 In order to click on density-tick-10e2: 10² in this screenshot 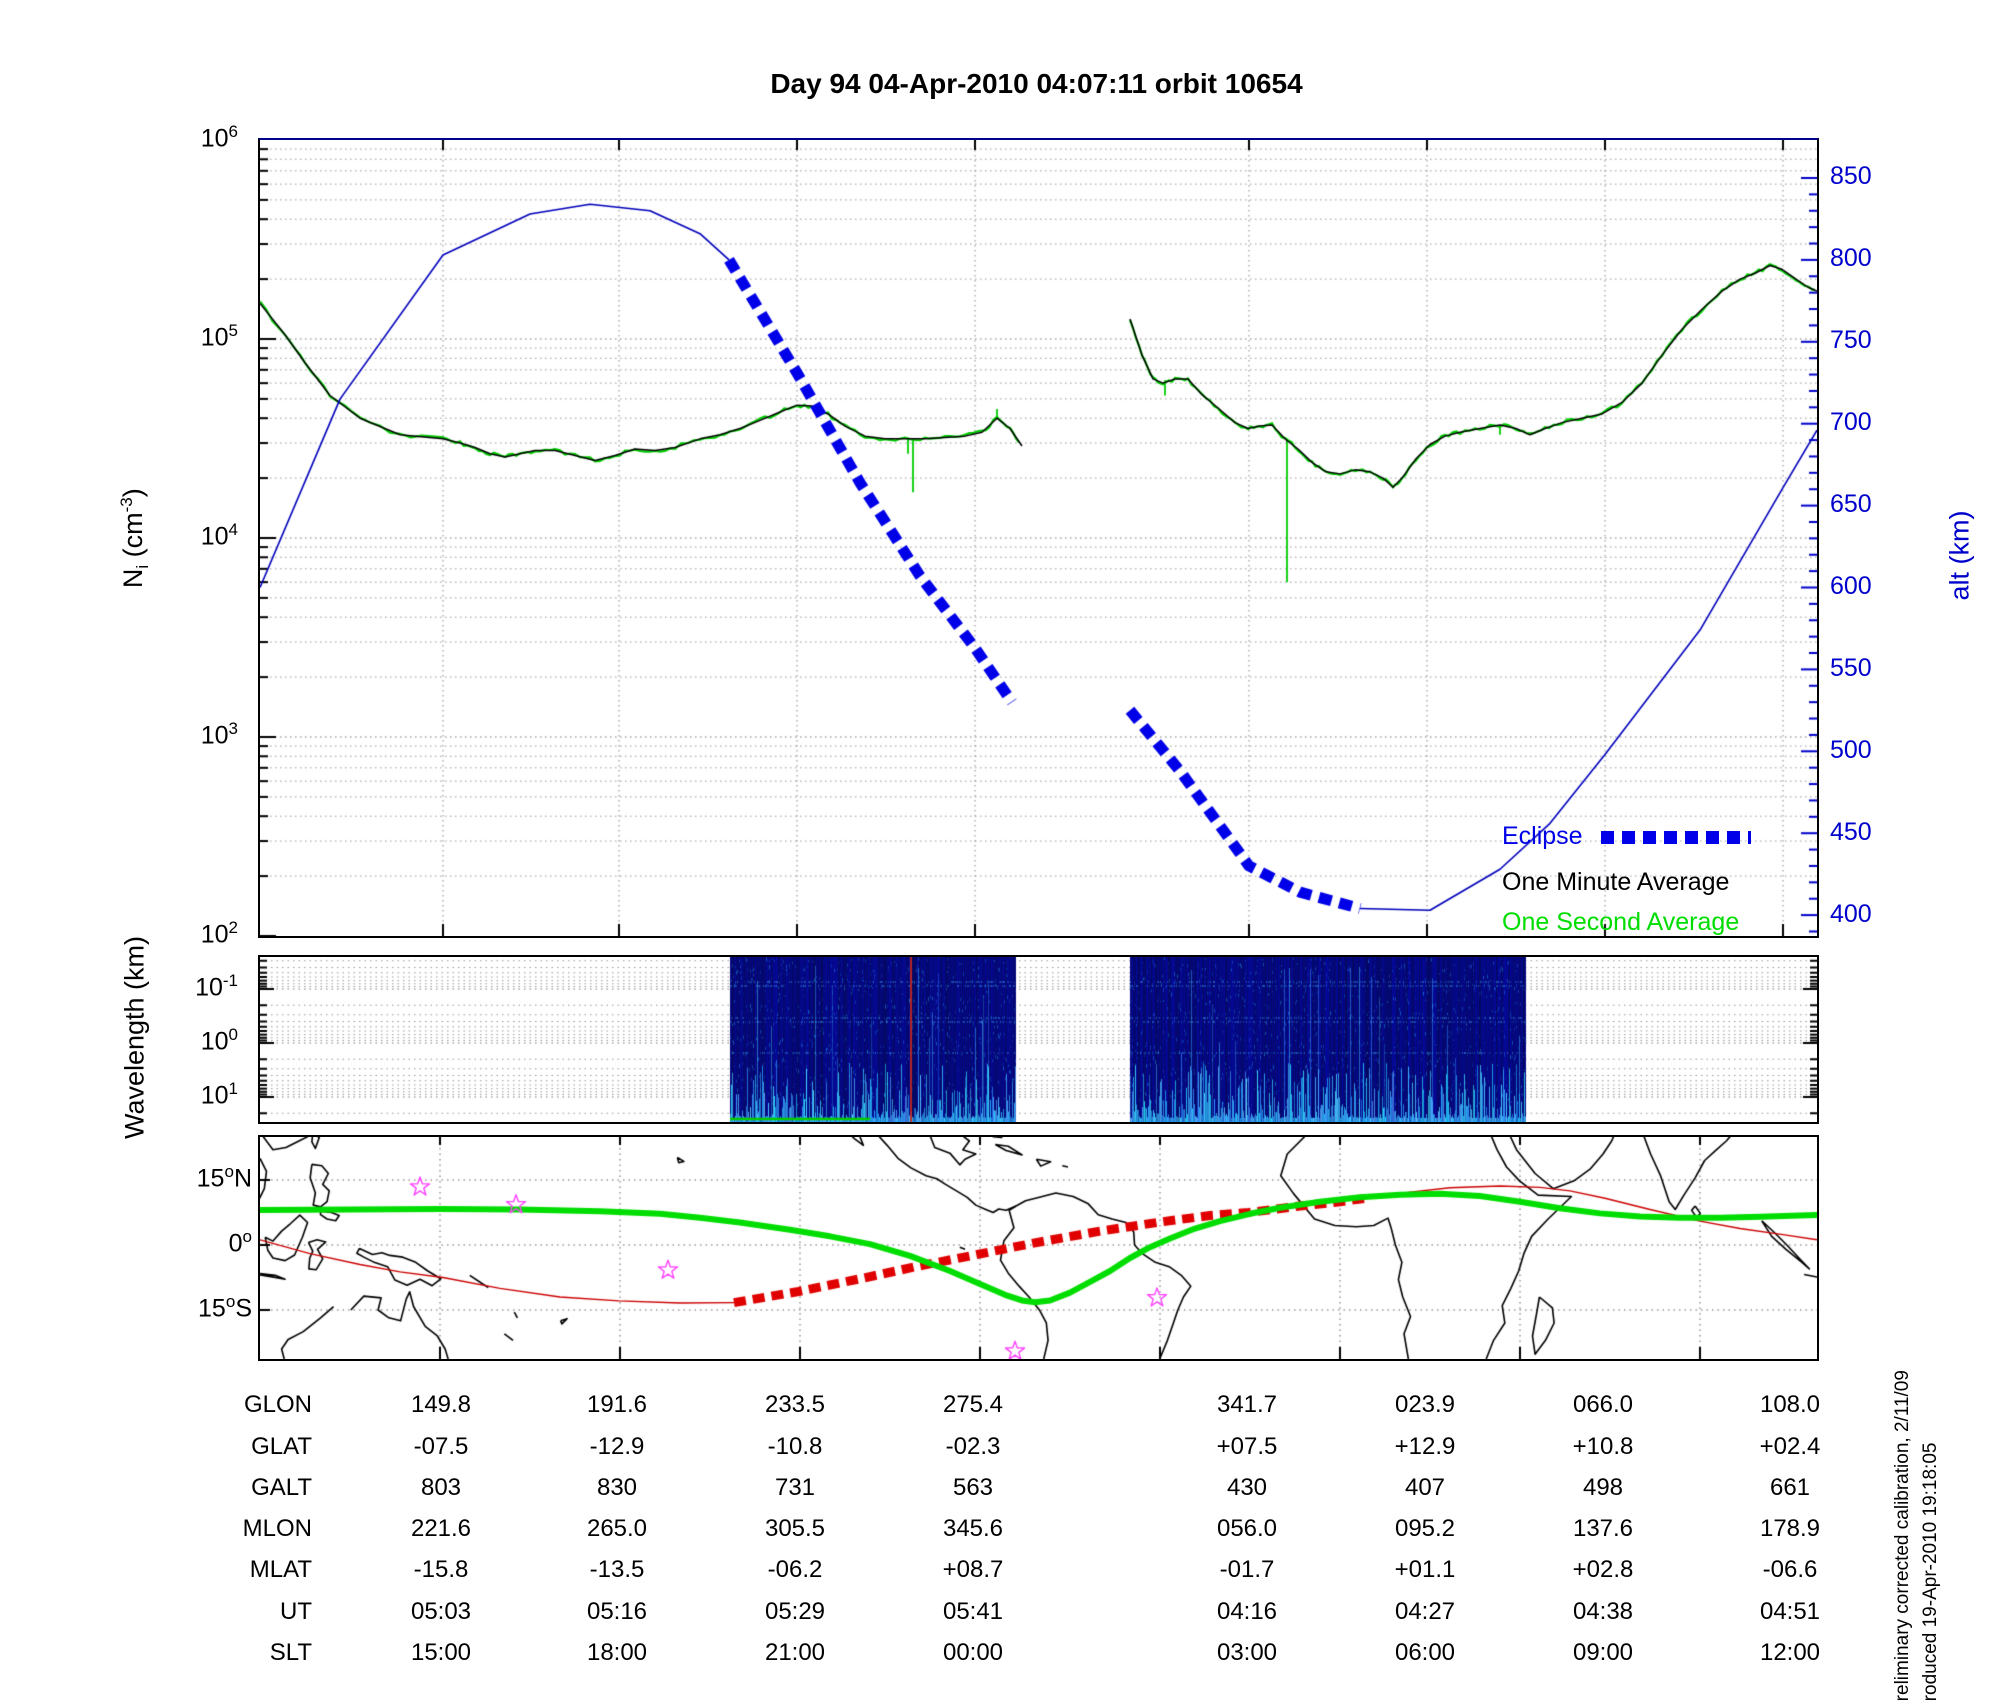, I will do `click(219, 933)`.